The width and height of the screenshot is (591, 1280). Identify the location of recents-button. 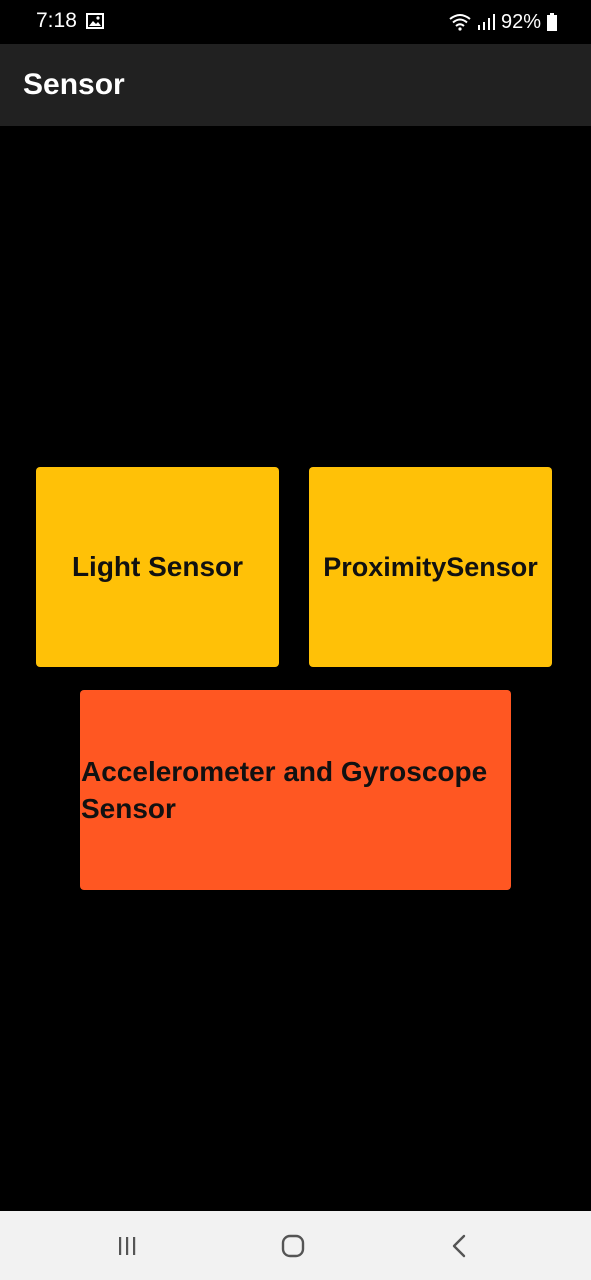
(127, 1246).